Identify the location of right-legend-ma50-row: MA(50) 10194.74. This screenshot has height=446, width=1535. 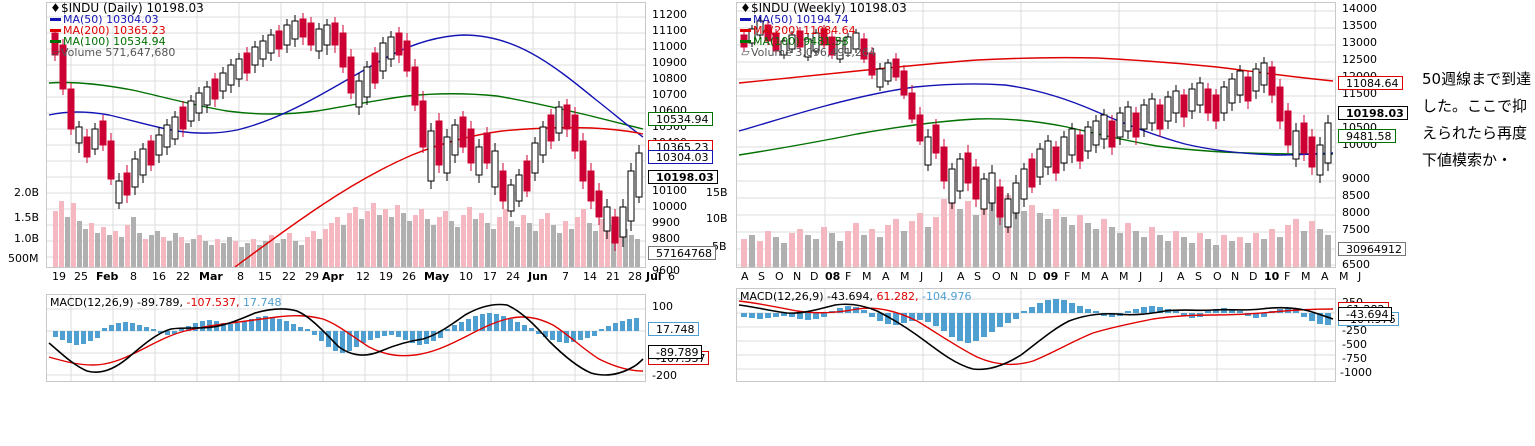
(823, 19).